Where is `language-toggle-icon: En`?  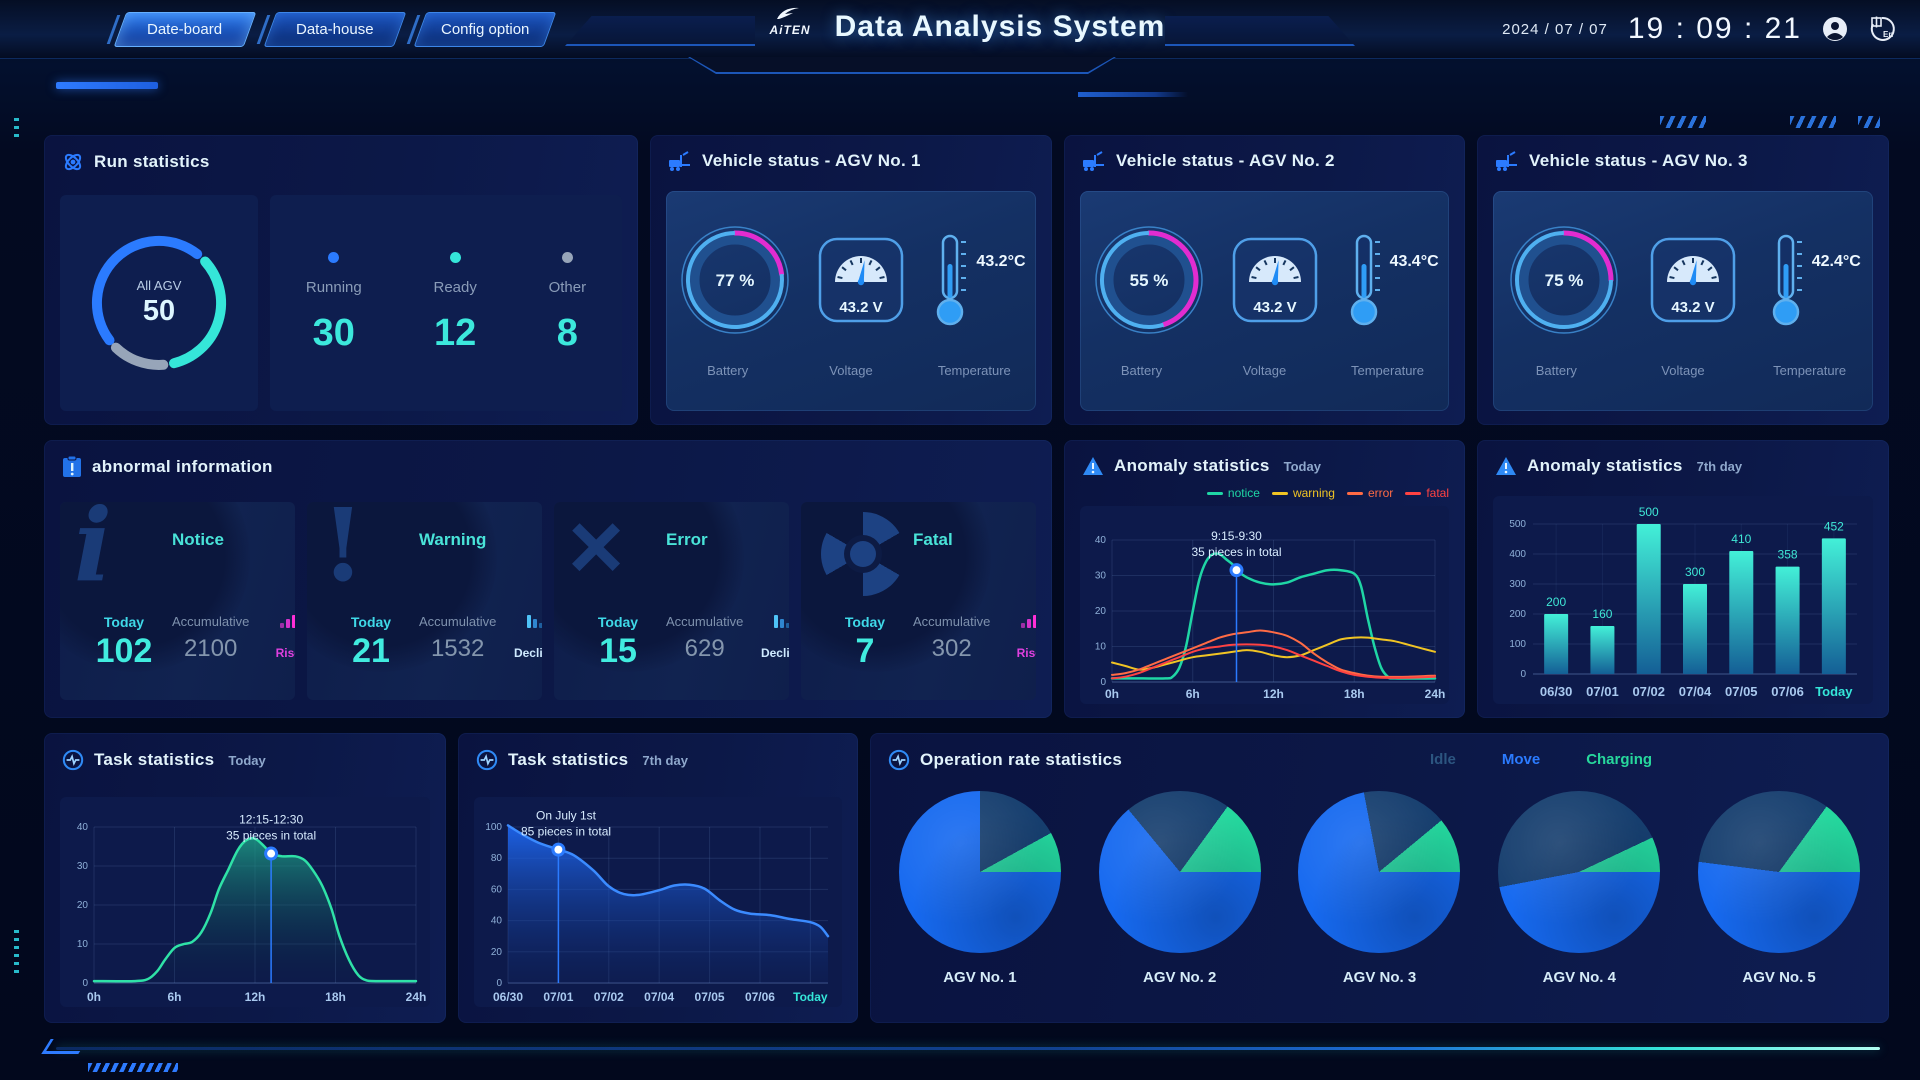 language-toggle-icon: En is located at coordinates (1882, 29).